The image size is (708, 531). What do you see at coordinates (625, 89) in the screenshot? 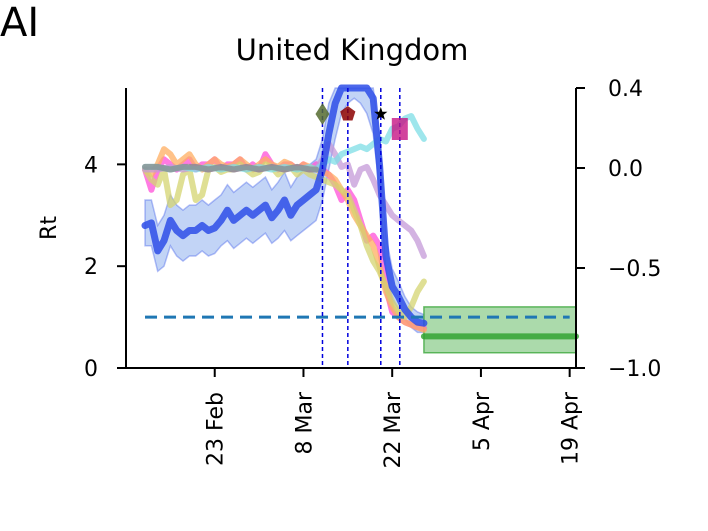
I see `y2-tick-label: 0.4` at bounding box center [625, 89].